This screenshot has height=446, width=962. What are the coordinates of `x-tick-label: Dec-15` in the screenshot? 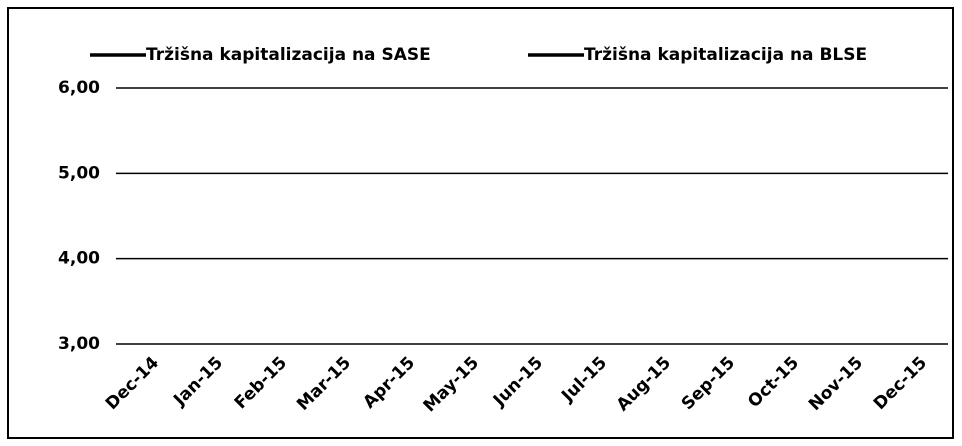 It's located at (900, 383).